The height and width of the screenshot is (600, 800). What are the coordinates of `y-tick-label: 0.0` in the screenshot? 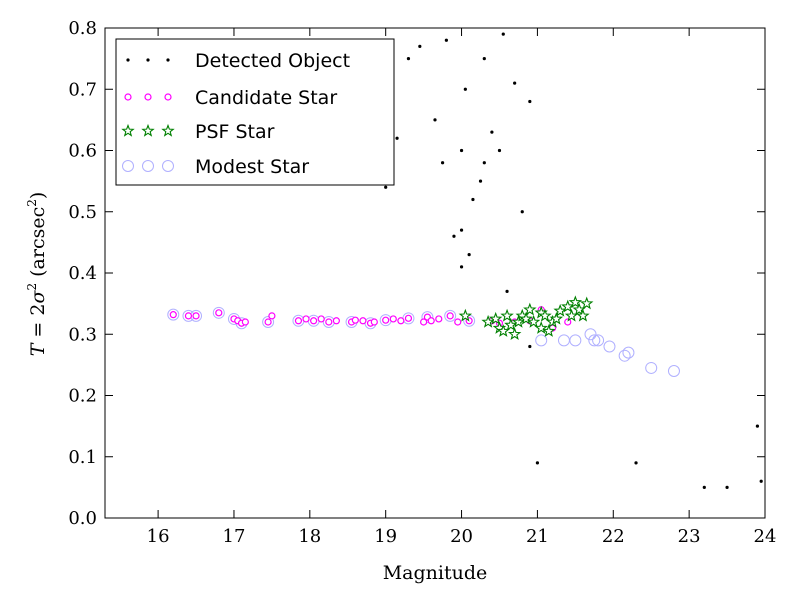 It's located at (82, 518).